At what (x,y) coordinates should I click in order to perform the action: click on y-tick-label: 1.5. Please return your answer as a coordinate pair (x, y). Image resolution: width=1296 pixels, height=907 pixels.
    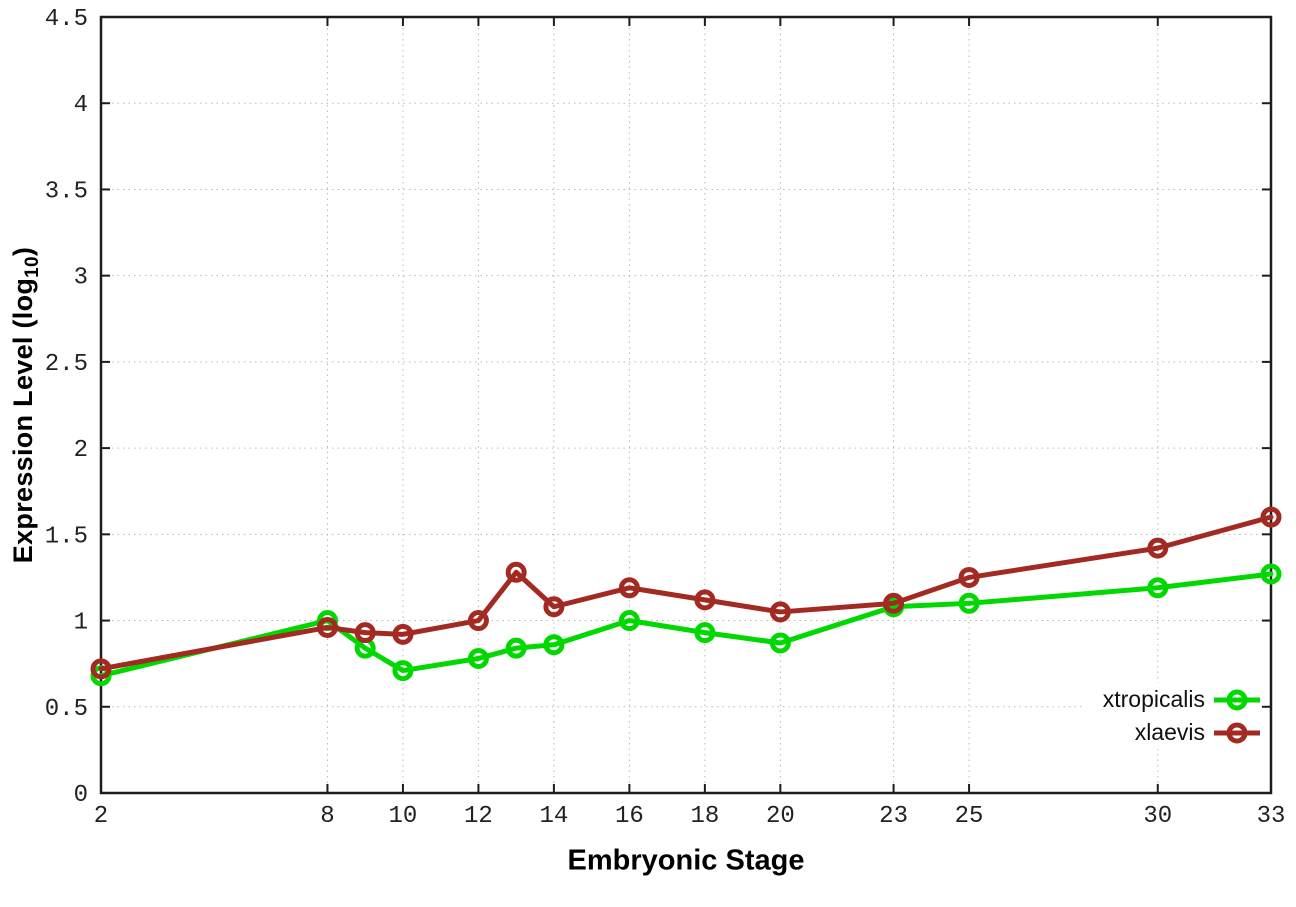
    Looking at the image, I should click on (66, 536).